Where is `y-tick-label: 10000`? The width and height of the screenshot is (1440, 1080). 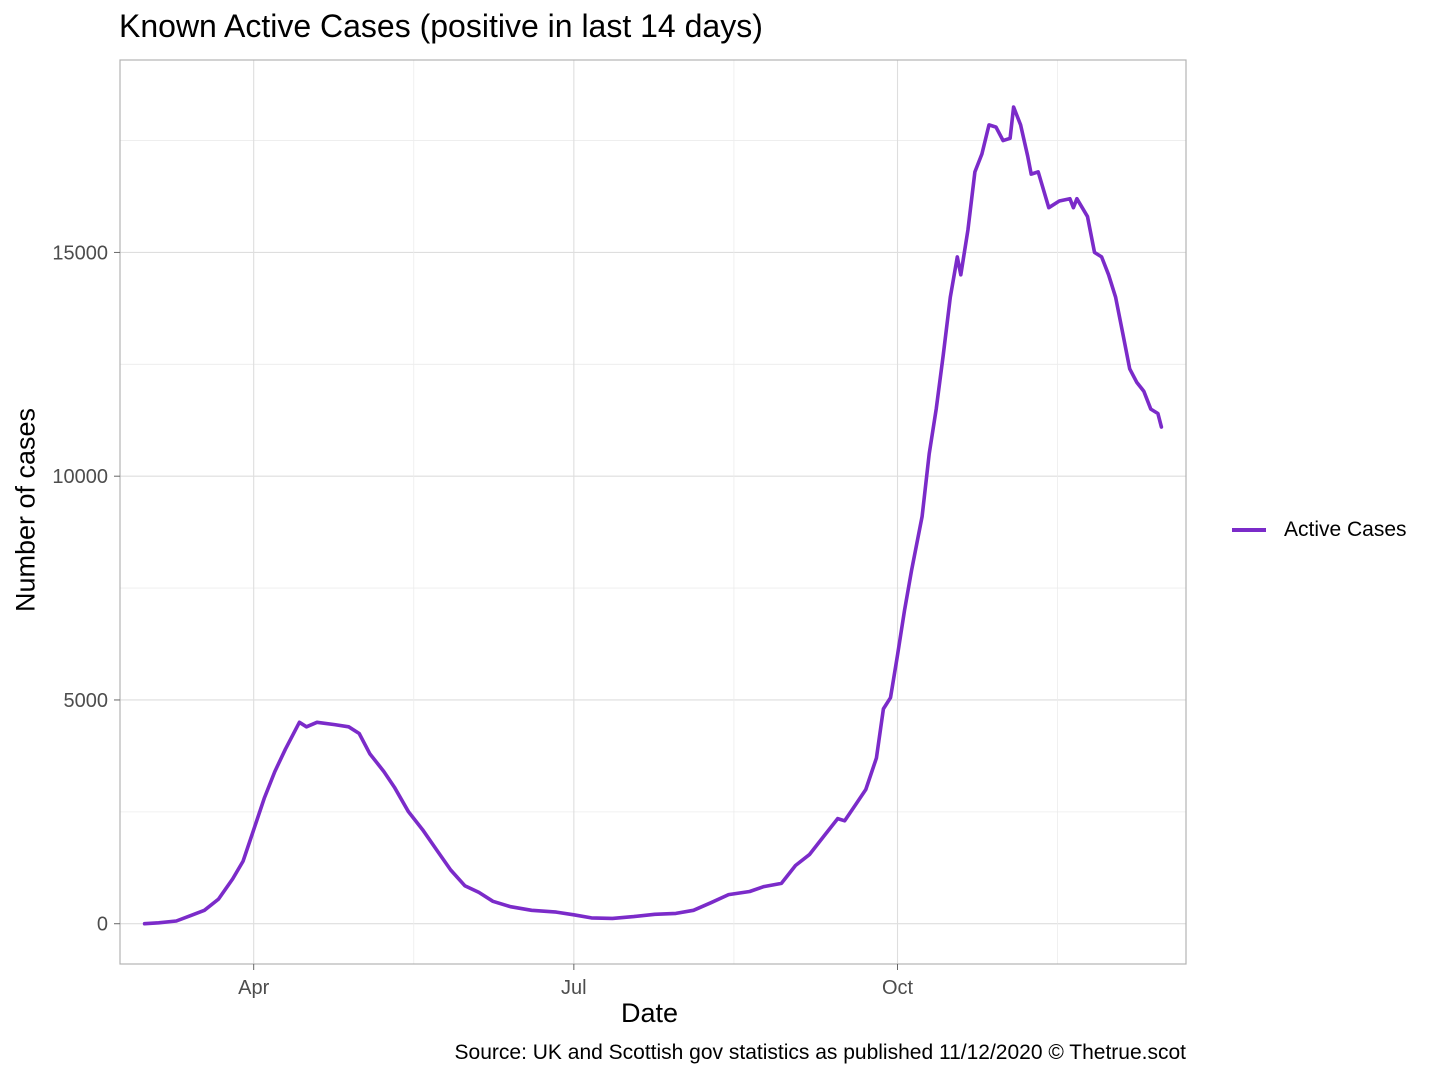 y-tick-label: 10000 is located at coordinates (80, 477).